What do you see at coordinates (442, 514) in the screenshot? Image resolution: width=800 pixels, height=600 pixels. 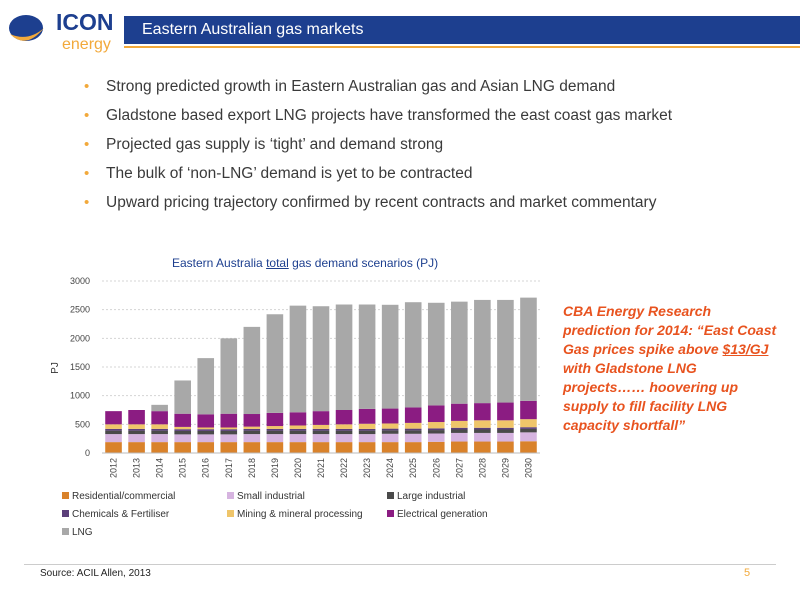 I see `legend-label: Electrical generation` at bounding box center [442, 514].